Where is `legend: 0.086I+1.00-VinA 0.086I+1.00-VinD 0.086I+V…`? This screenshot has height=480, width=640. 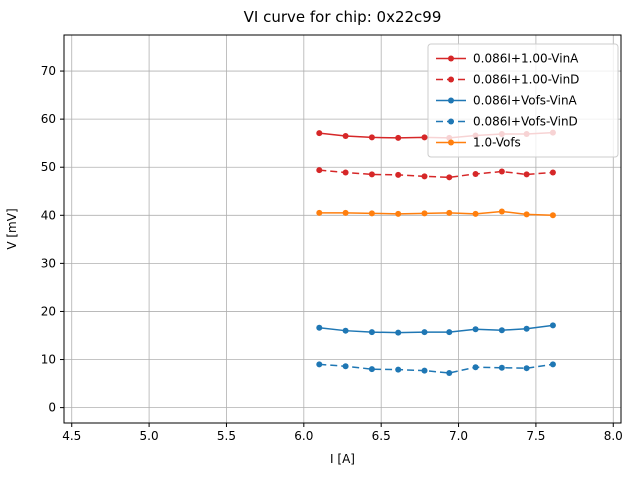
legend: 0.086I+1.00-VinA 0.086I+1.00-VinD 0.086I+V… is located at coordinates (523, 100).